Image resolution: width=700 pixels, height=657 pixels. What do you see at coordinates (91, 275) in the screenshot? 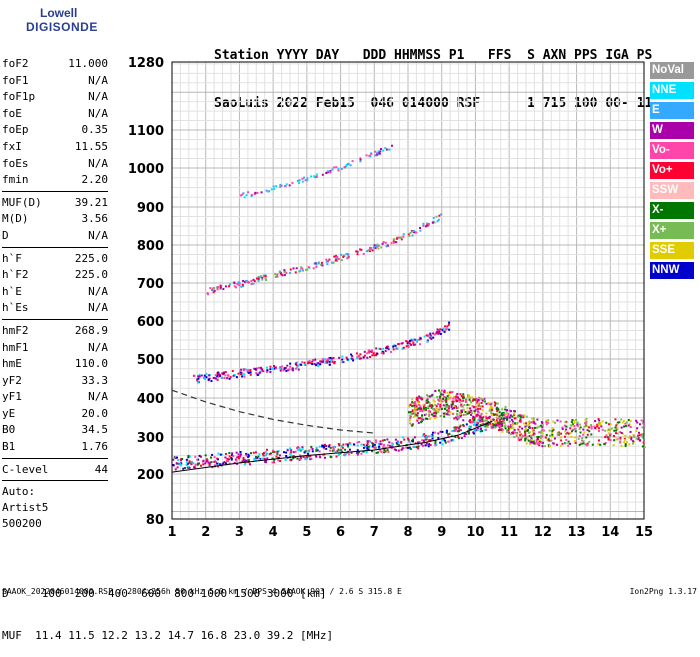
I see `param-value: 225.0` at bounding box center [91, 275].